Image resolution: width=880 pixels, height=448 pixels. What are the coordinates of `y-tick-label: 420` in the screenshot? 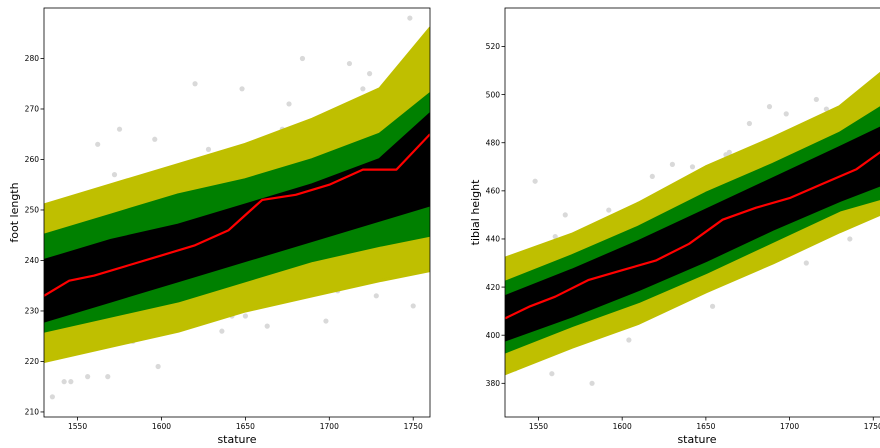 It's located at (493, 287).